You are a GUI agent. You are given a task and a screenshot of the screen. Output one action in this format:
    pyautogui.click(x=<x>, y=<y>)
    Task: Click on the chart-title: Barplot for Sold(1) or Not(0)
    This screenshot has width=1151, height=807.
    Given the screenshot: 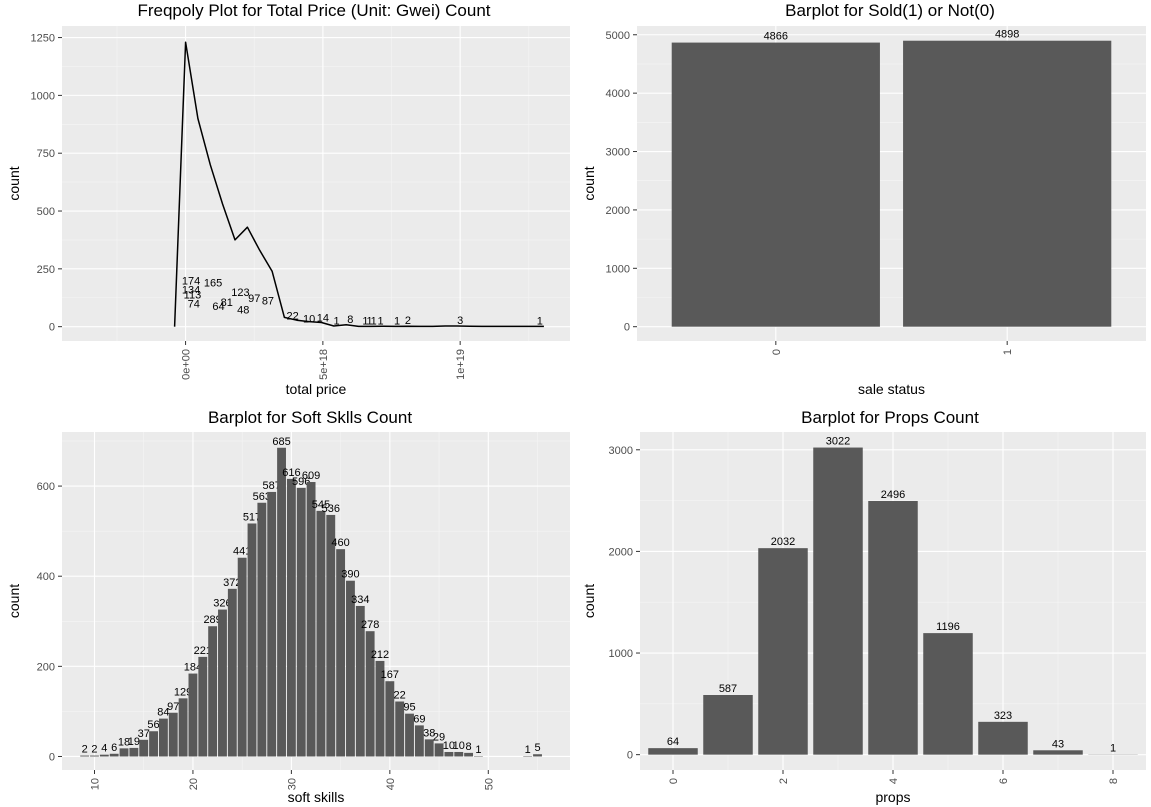 What is the action you would take?
    pyautogui.click(x=890, y=10)
    